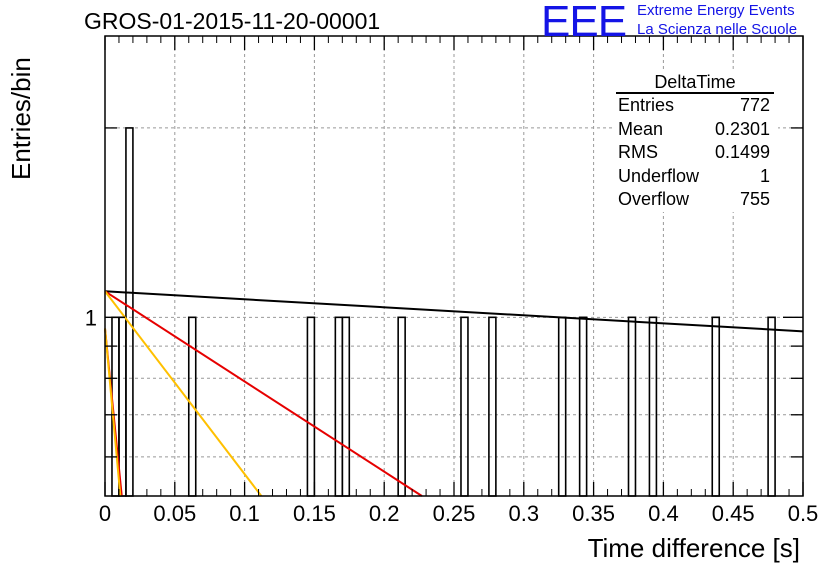  What do you see at coordinates (695, 106) in the screenshot?
I see `stats-row-entries: Entries 772` at bounding box center [695, 106].